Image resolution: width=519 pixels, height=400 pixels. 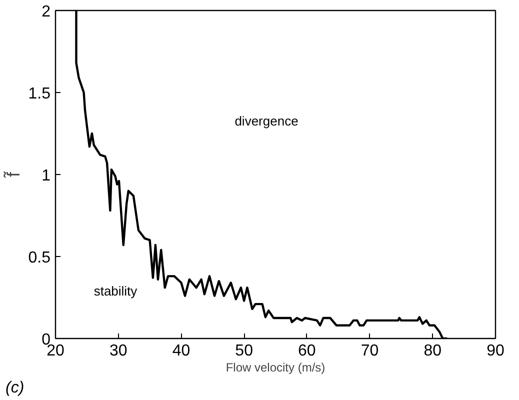 I want to click on x-tick-label: 40, so click(x=181, y=351).